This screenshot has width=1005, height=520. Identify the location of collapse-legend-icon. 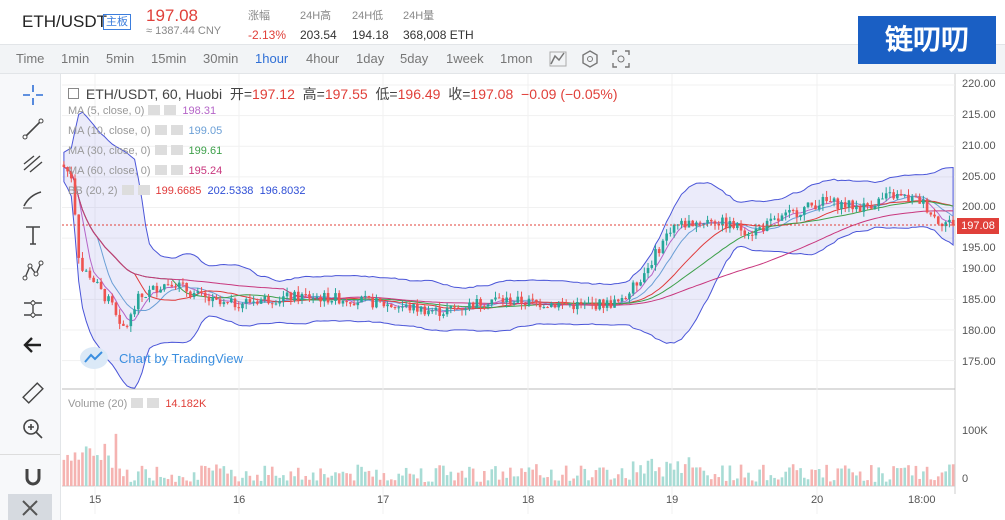
(73, 93).